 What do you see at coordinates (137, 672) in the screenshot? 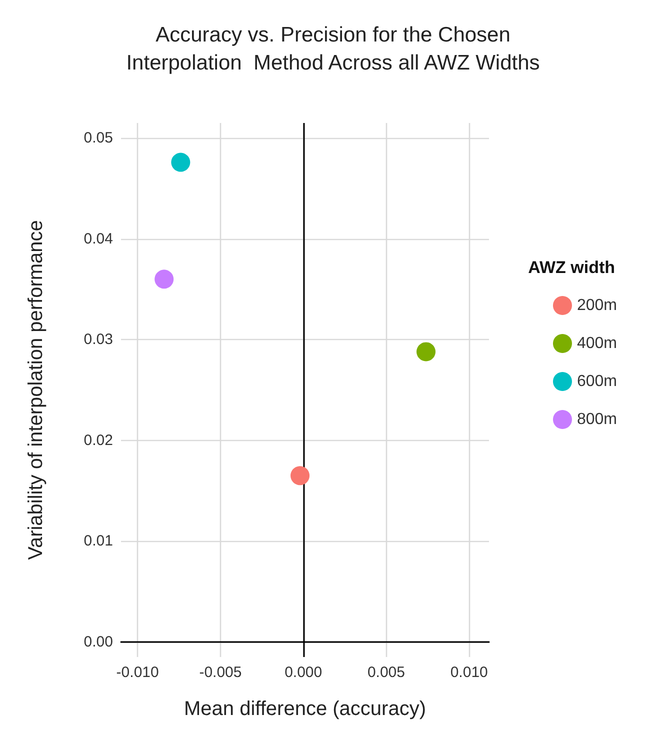
I see `x-tick-label: -0.010` at bounding box center [137, 672].